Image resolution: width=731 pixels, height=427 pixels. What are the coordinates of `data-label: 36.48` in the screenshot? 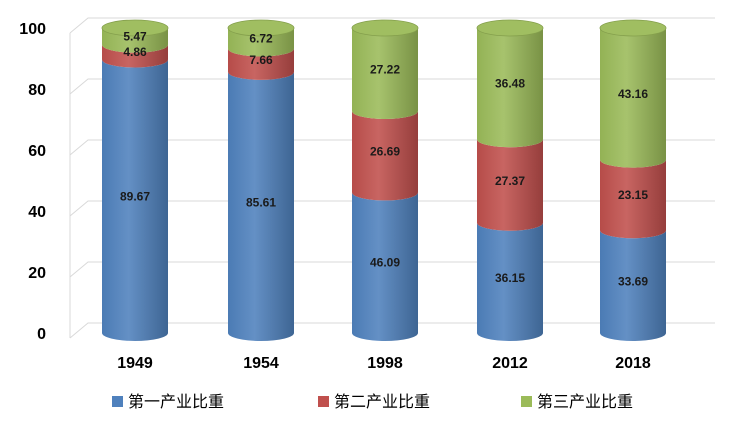 It's located at (510, 84).